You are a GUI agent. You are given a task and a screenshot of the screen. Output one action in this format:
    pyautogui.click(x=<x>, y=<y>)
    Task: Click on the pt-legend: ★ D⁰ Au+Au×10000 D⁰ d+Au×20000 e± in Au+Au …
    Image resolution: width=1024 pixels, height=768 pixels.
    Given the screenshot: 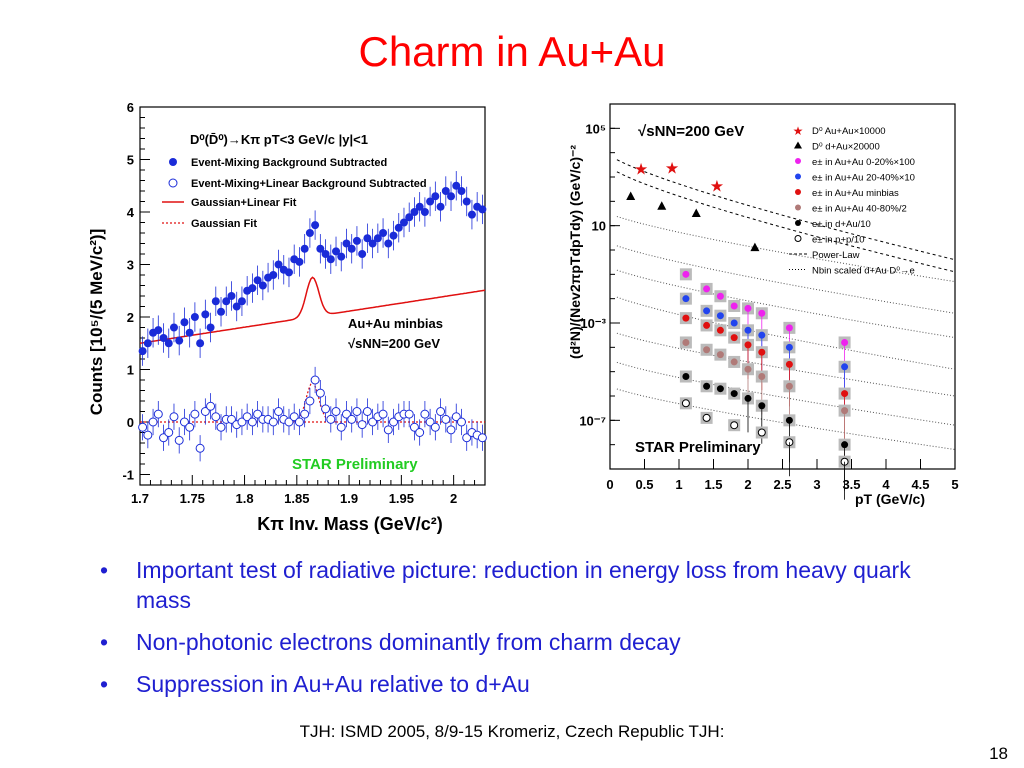 What is the action you would take?
    pyautogui.click(x=852, y=200)
    